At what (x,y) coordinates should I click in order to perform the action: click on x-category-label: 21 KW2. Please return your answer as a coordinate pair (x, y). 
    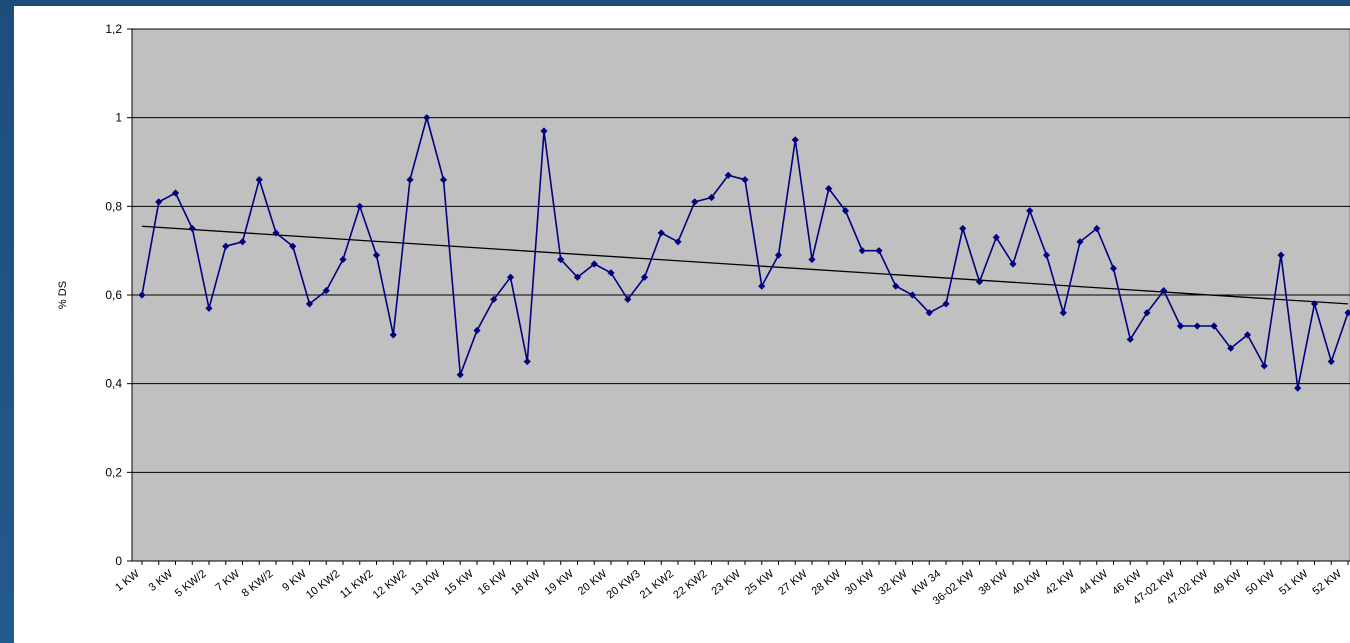
    Looking at the image, I should click on (657, 585).